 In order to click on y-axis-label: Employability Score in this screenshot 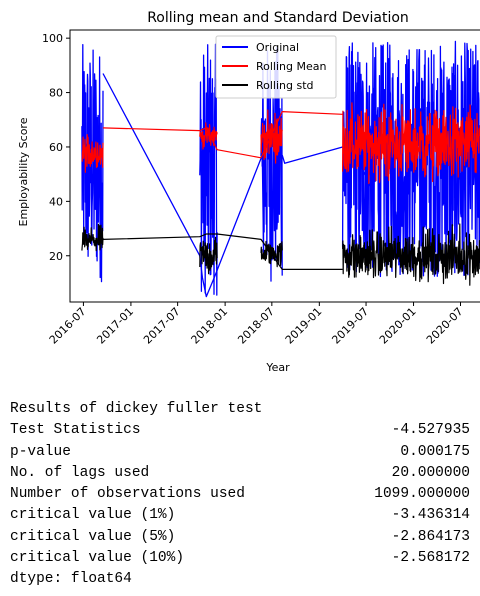, I will do `click(23, 171)`.